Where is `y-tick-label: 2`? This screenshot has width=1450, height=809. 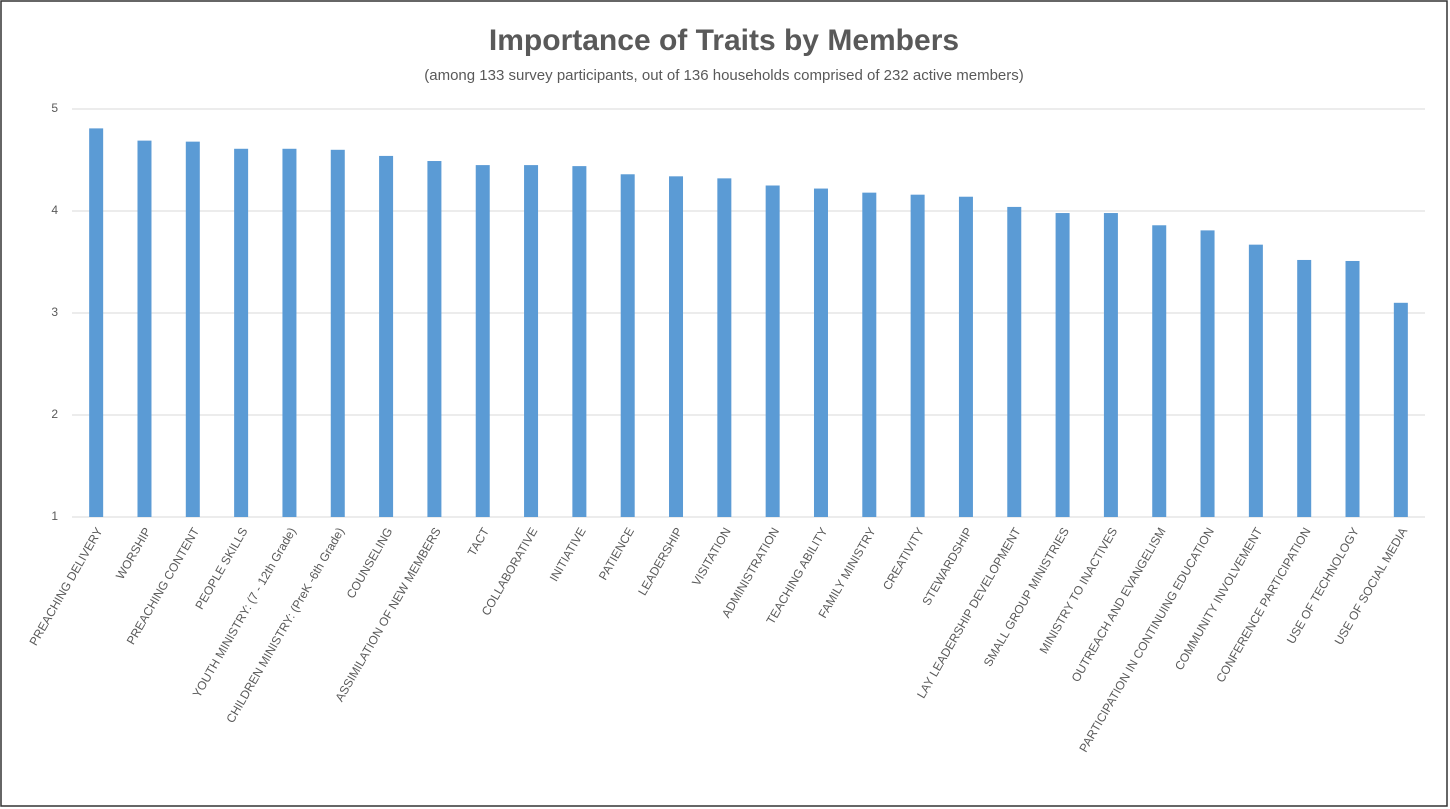 y-tick-label: 2 is located at coordinates (54, 414).